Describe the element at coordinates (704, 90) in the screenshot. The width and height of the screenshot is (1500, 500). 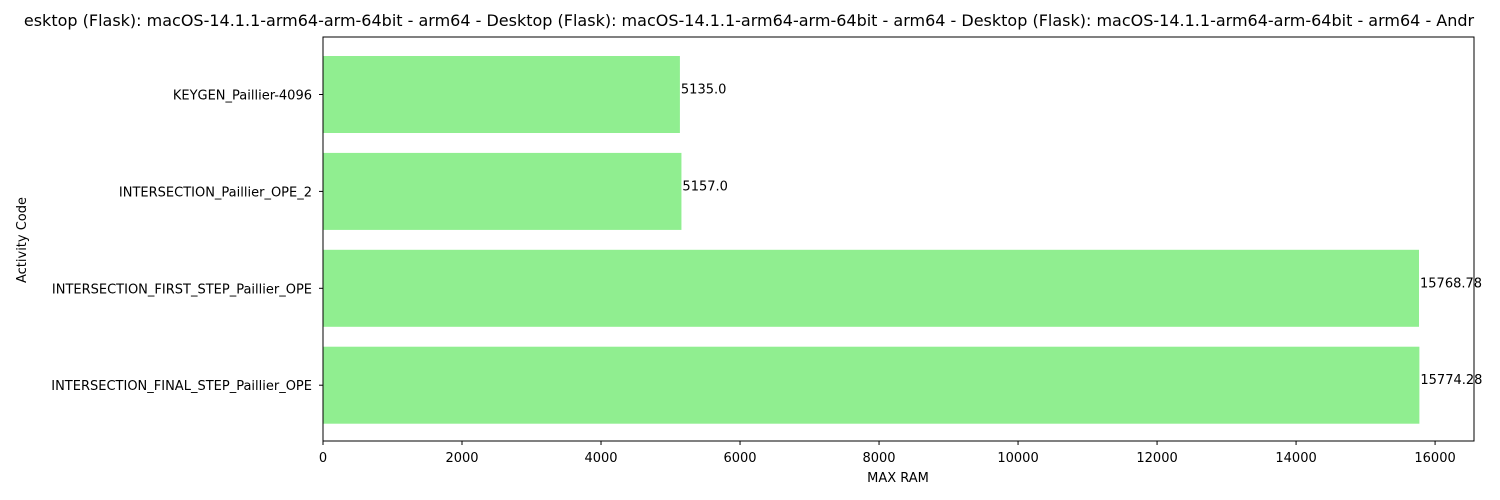
I see `bar-value-label: 5135.0` at that location.